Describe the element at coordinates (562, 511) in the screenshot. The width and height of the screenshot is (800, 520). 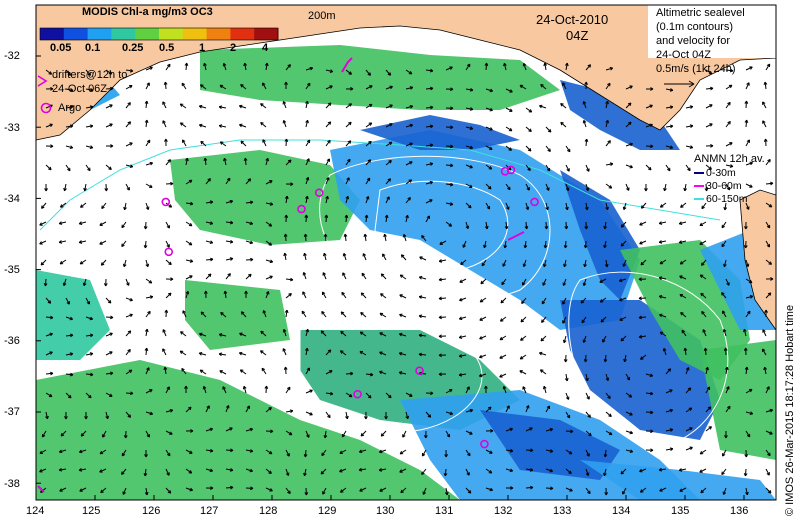
I see `lon-tick: 133` at that location.